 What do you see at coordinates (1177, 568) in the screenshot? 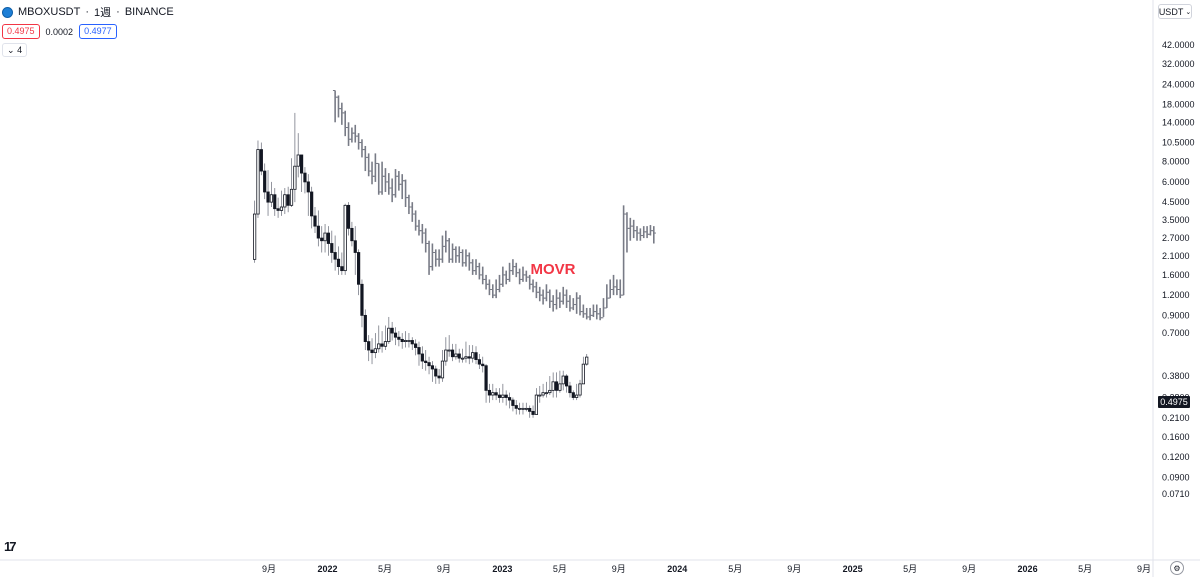
I see `gear-icon: ⚙` at bounding box center [1177, 568].